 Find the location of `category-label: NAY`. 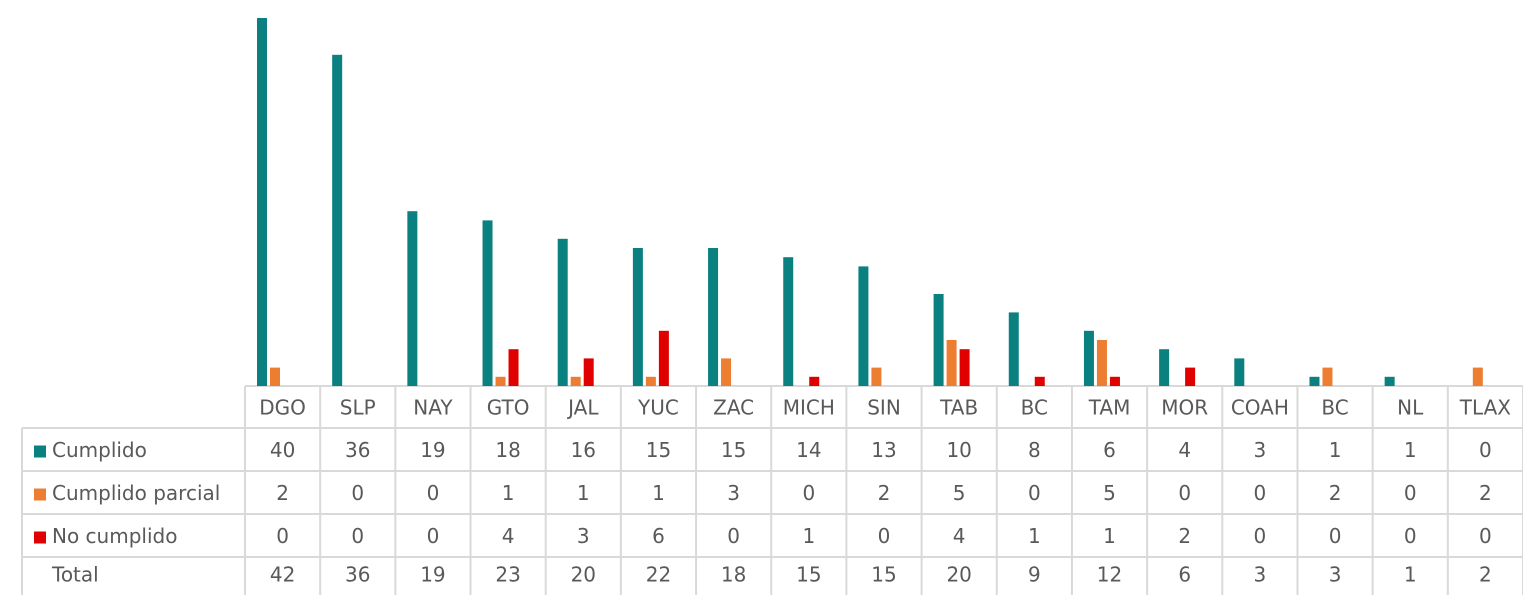

category-label: NAY is located at coordinates (433, 408).